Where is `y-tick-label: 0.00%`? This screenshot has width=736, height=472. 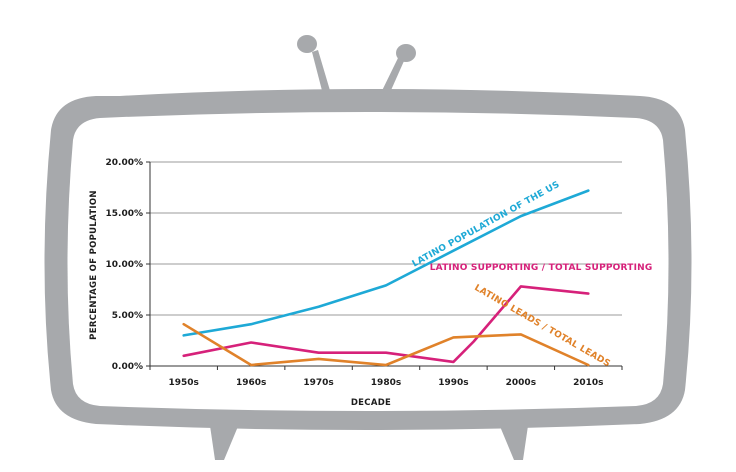 y-tick-label: 0.00% is located at coordinates (127, 367).